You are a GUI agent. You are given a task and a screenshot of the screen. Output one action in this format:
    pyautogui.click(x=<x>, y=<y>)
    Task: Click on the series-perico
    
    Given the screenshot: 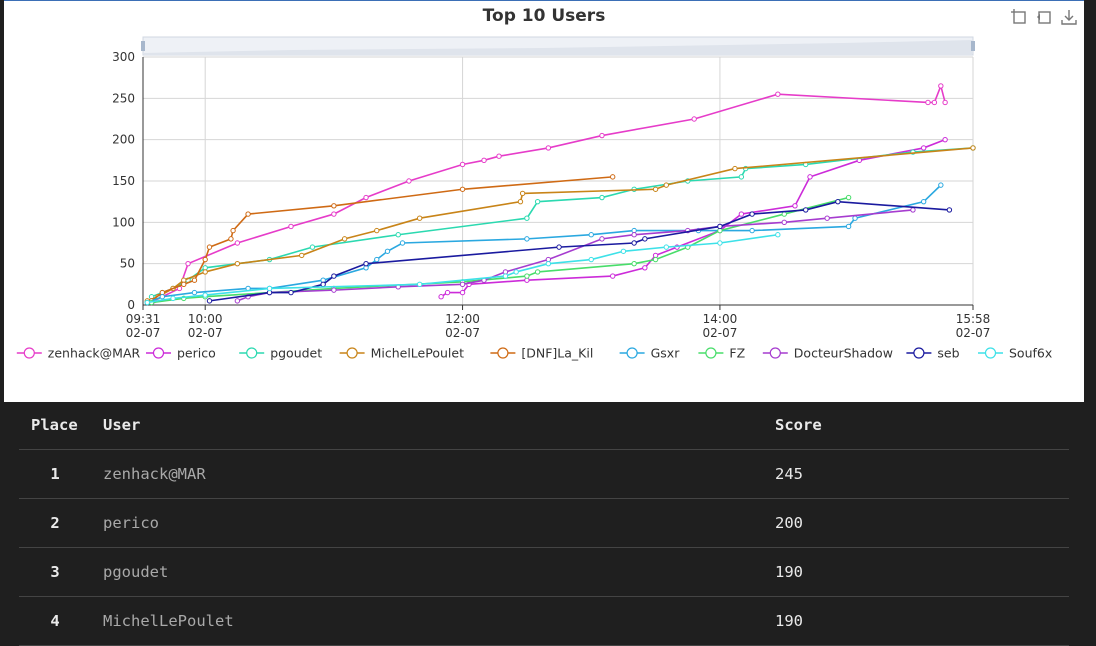 What is the action you would take?
    pyautogui.click(x=693, y=218)
    